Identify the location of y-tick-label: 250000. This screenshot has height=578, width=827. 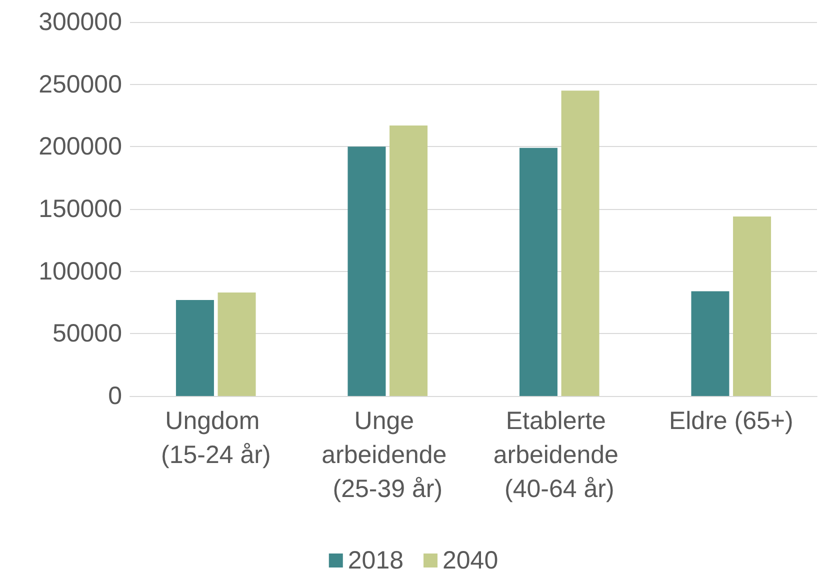
(80, 84).